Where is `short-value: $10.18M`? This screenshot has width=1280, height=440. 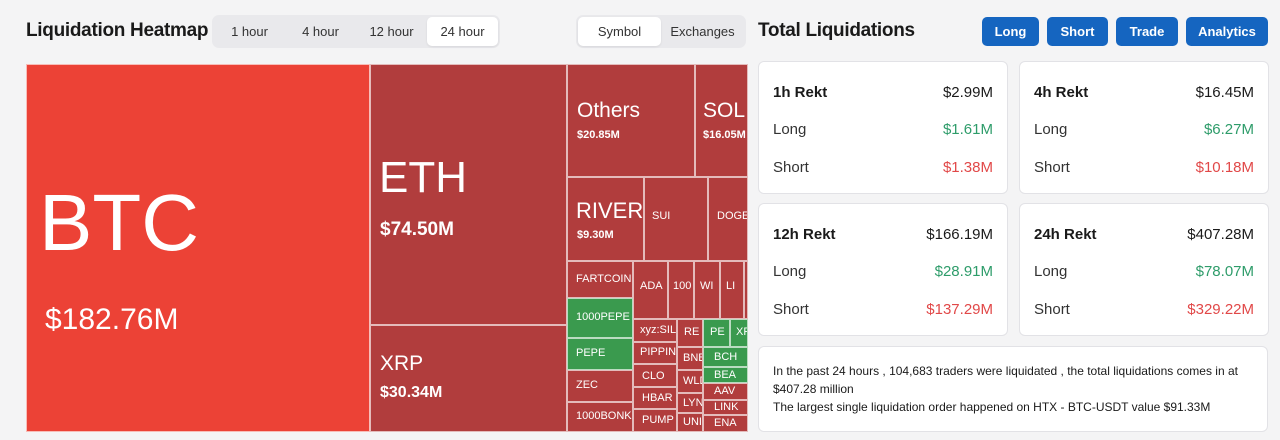
short-value: $10.18M is located at coordinates (1224, 167).